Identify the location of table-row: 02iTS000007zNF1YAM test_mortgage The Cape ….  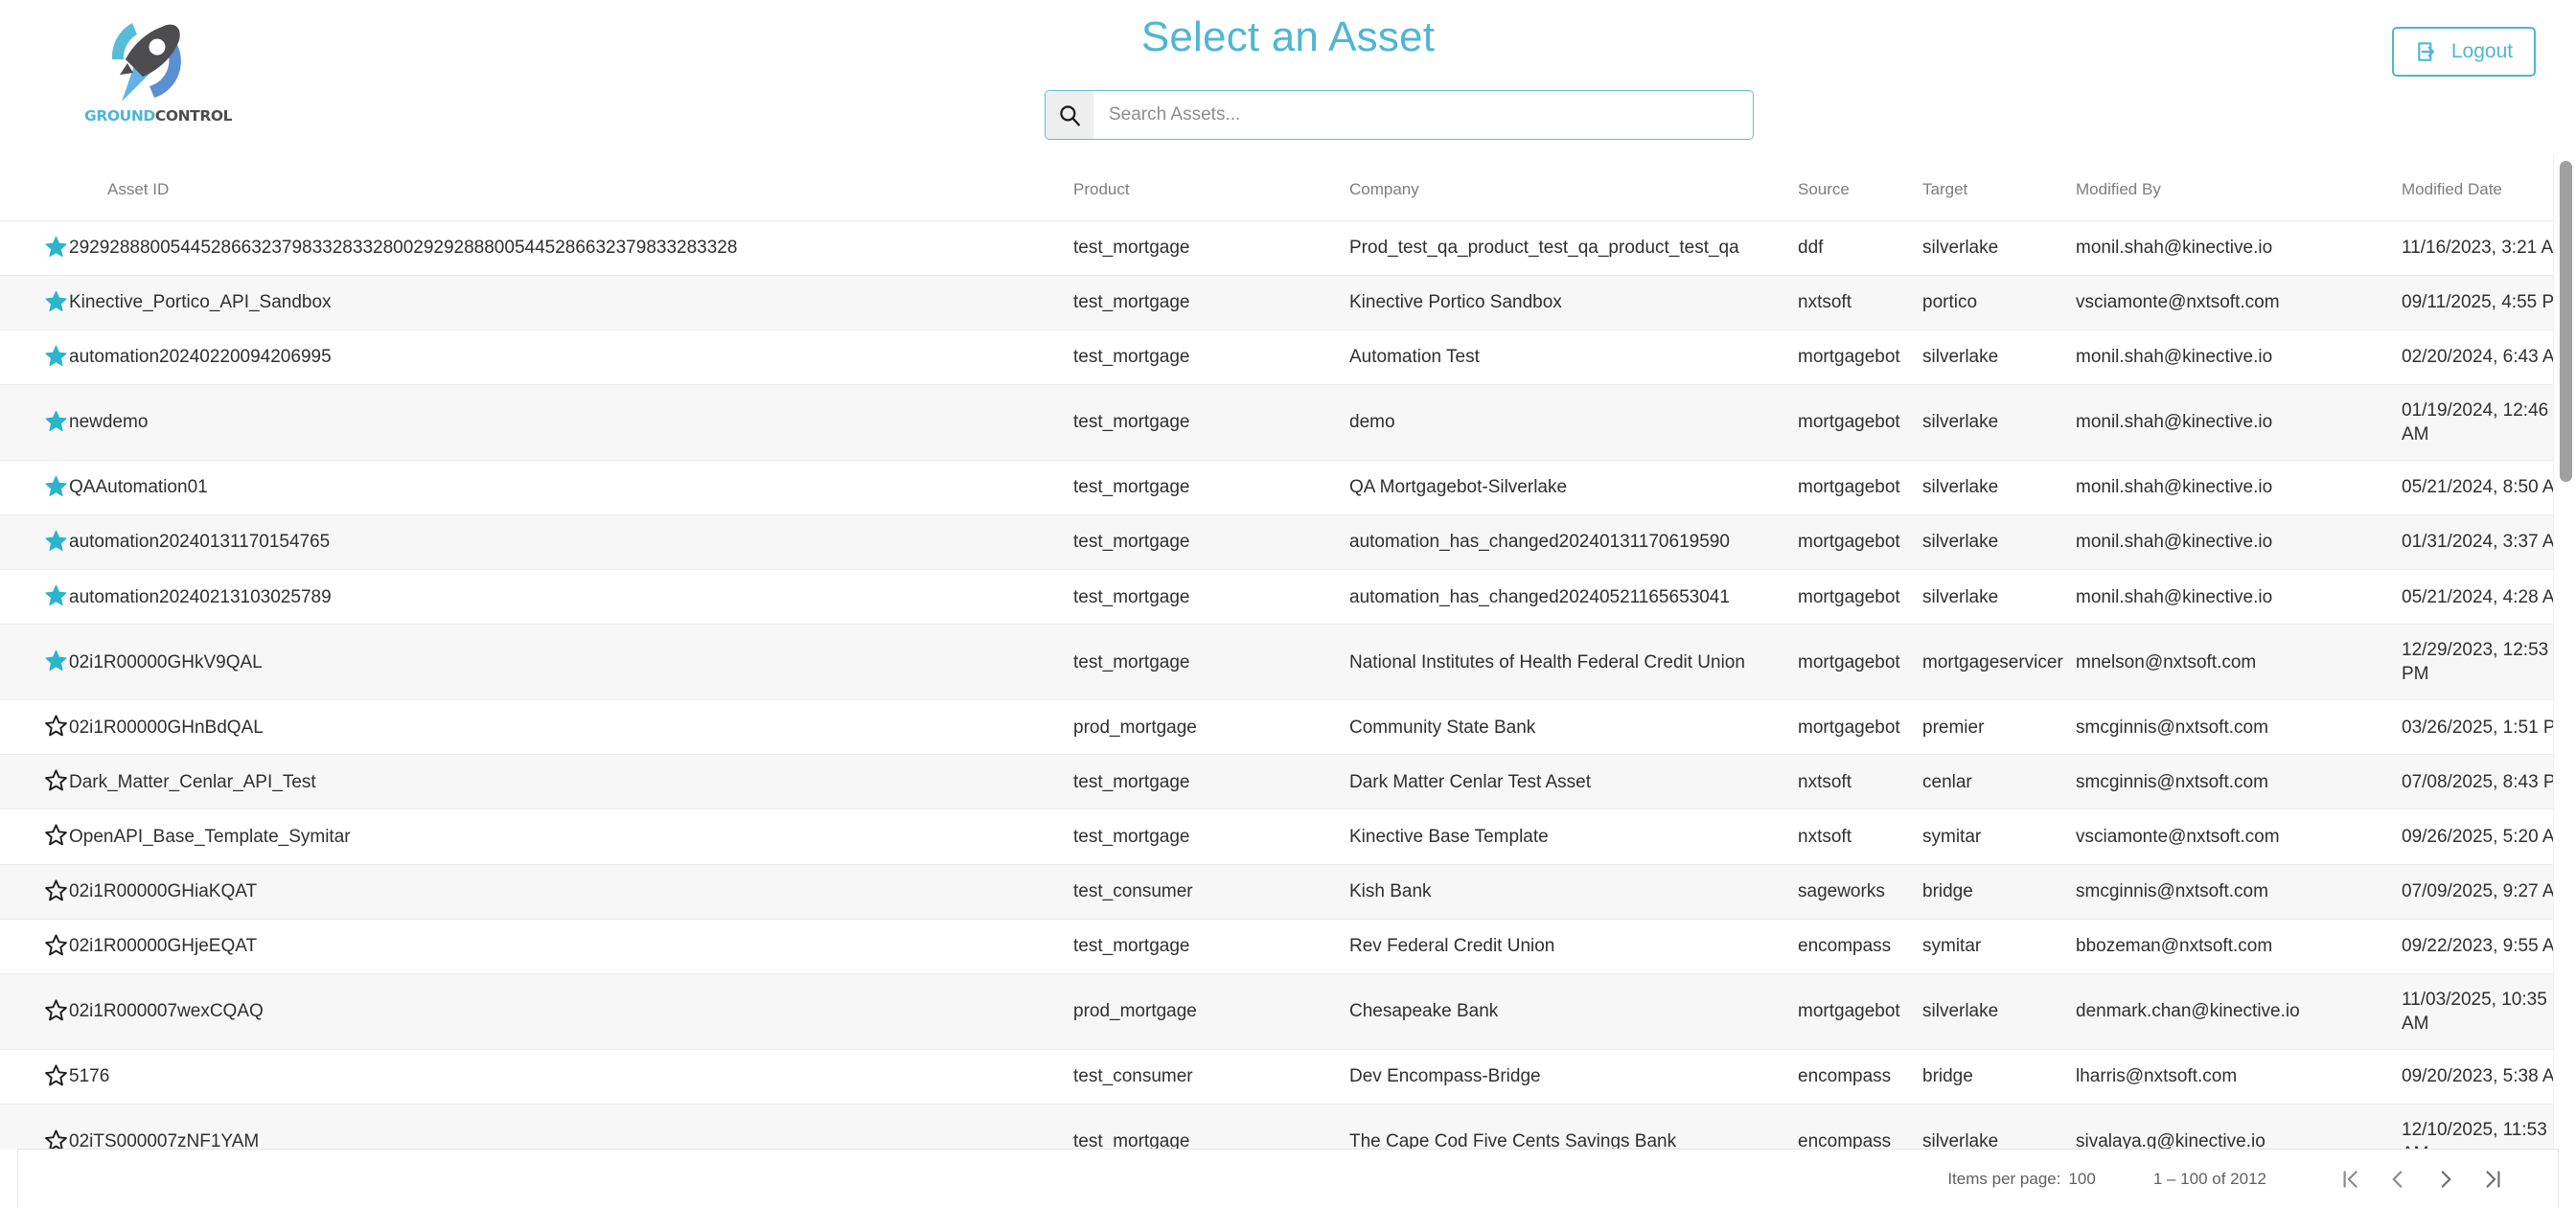
(1288, 1127).